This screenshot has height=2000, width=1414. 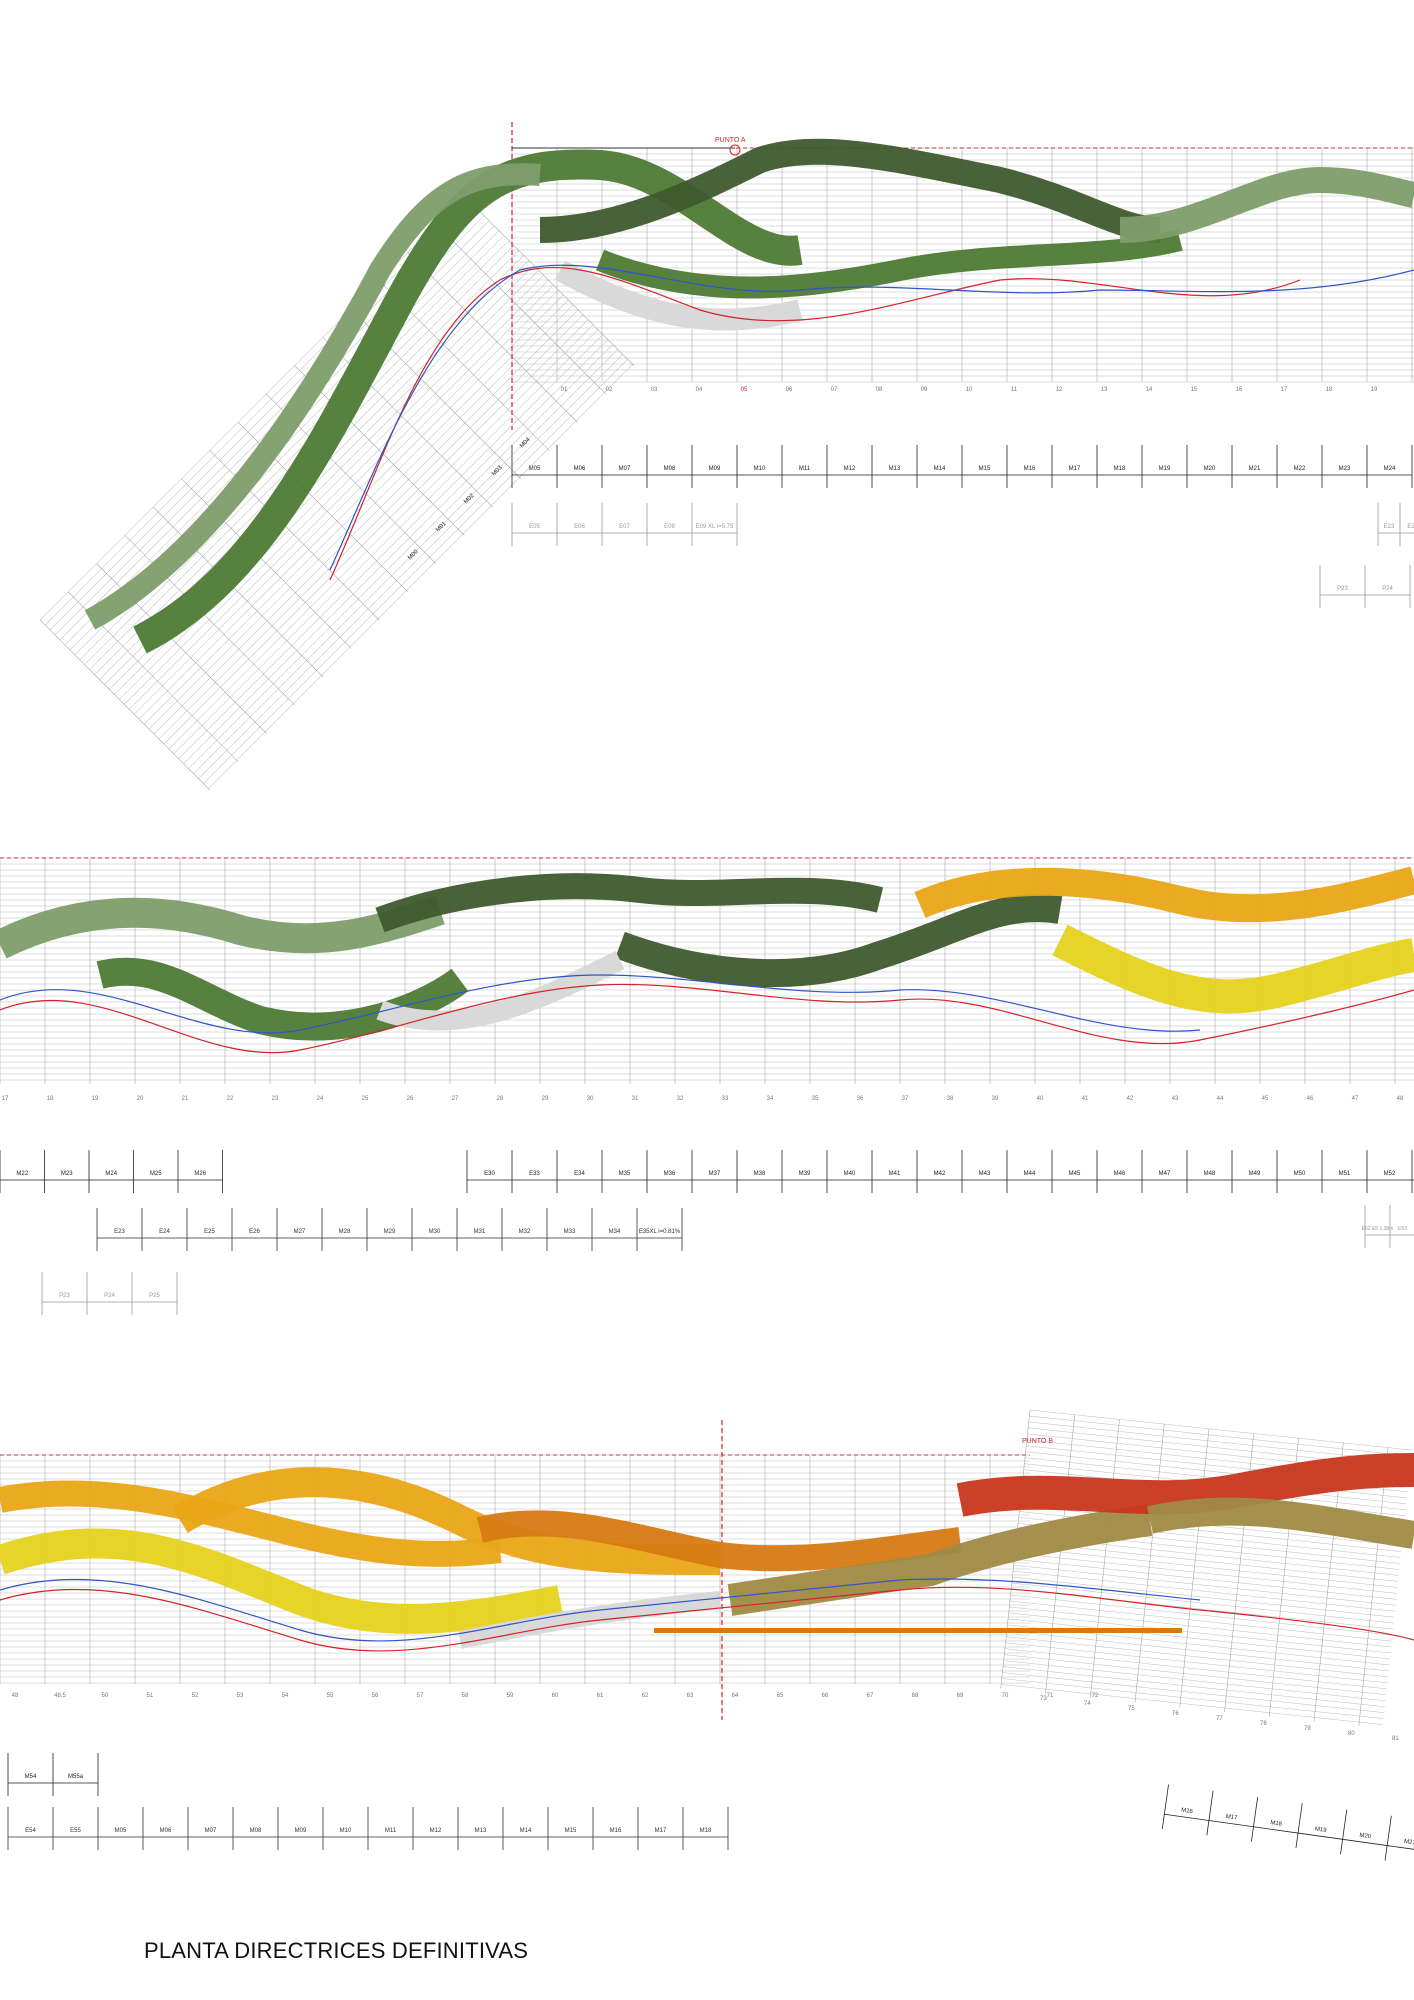 What do you see at coordinates (735, 150) in the screenshot?
I see `punto-a-marker` at bounding box center [735, 150].